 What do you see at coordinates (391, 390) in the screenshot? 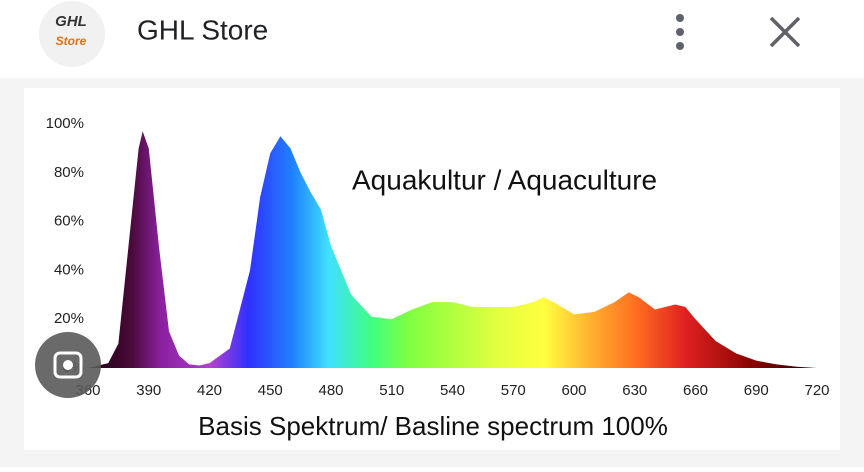
I see `x-tick-label: 510` at bounding box center [391, 390].